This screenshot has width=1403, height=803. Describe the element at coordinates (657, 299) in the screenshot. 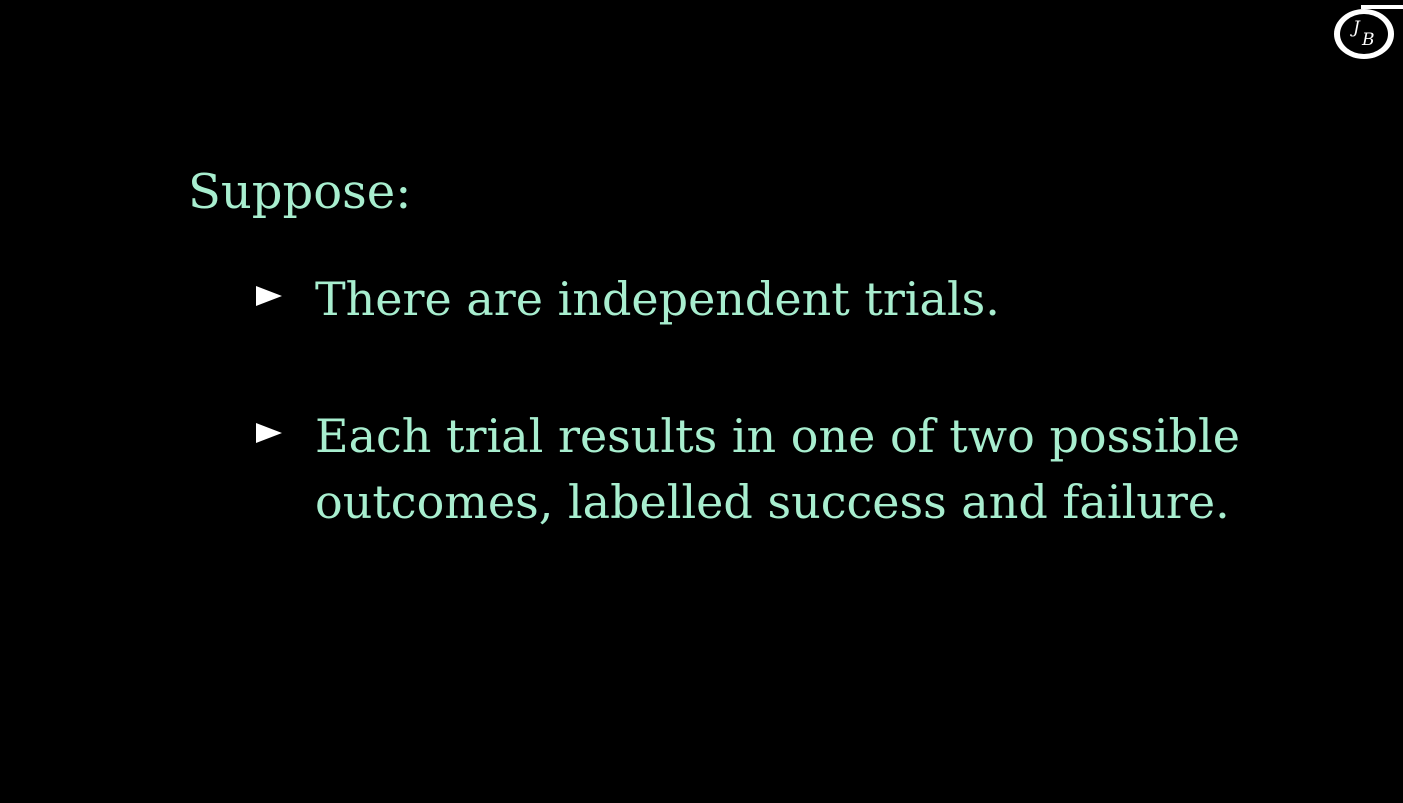

I see `bullet-line: There are independent trials.` at that location.